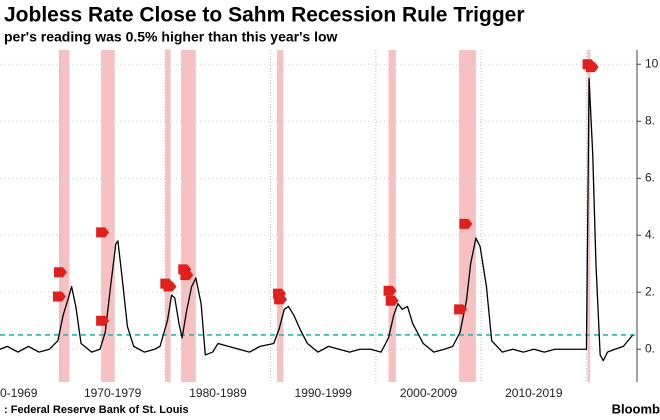  Describe the element at coordinates (113, 393) in the screenshot. I see `x-tick-label: 1970-1979` at that location.